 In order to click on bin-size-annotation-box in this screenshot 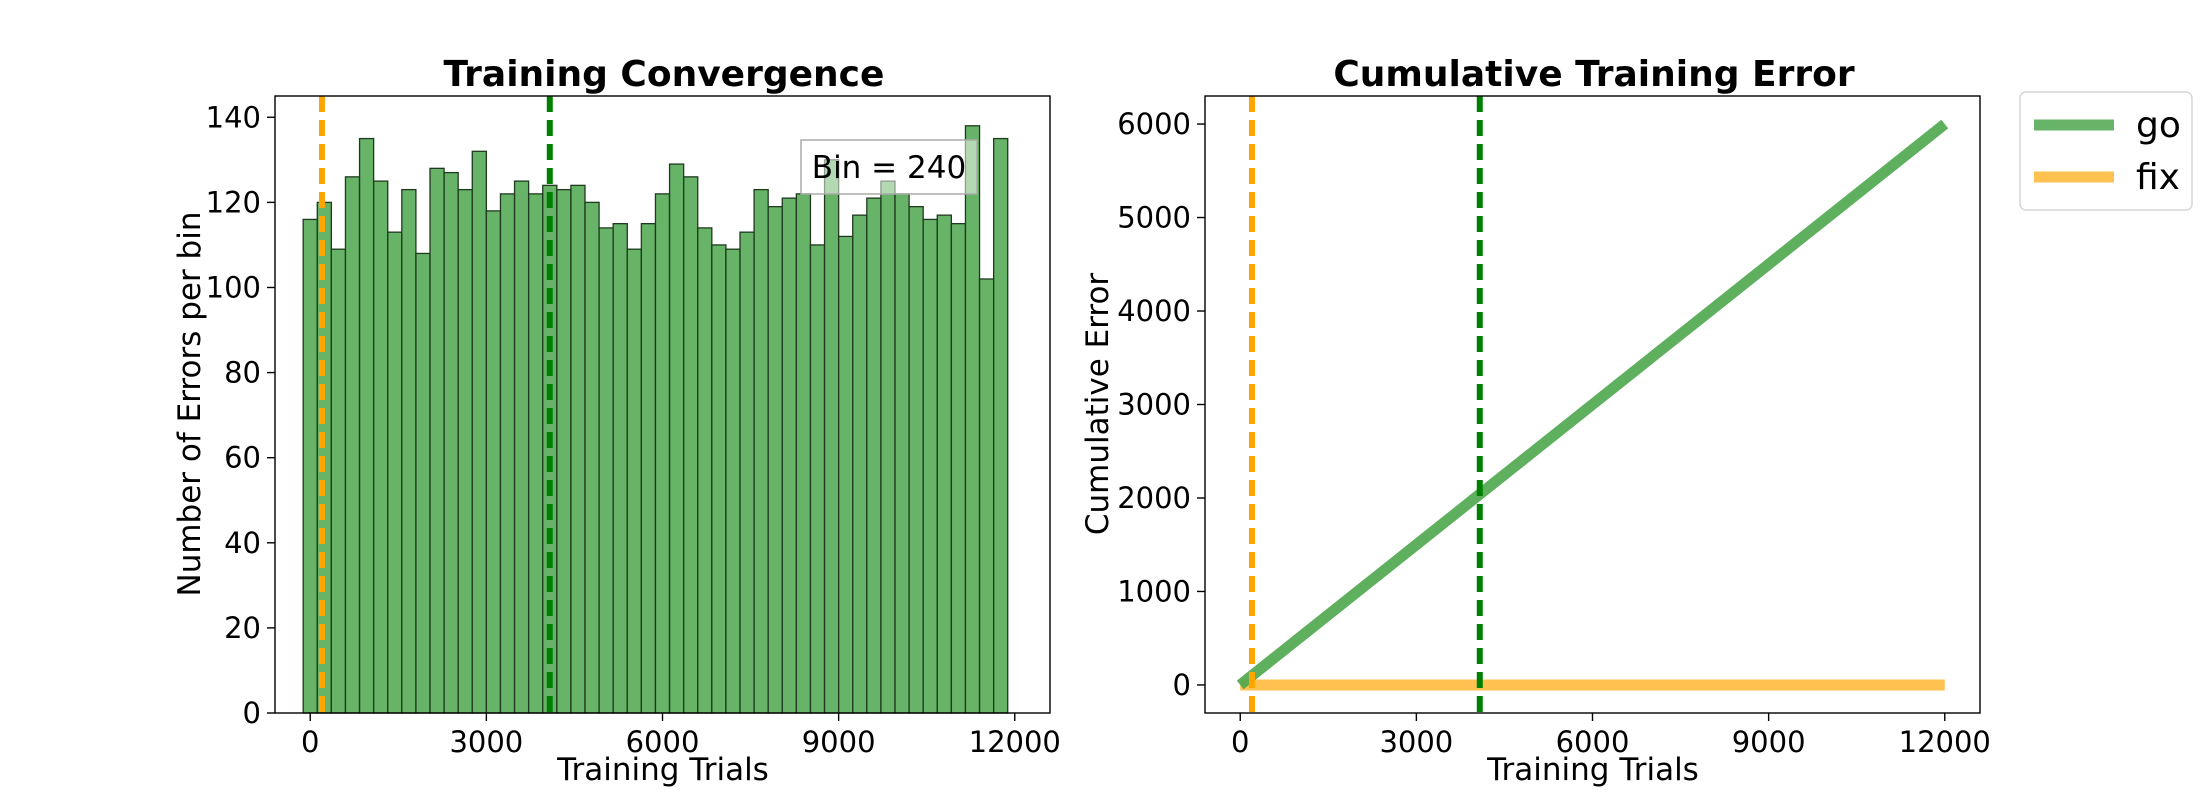, I will do `click(889, 167)`.